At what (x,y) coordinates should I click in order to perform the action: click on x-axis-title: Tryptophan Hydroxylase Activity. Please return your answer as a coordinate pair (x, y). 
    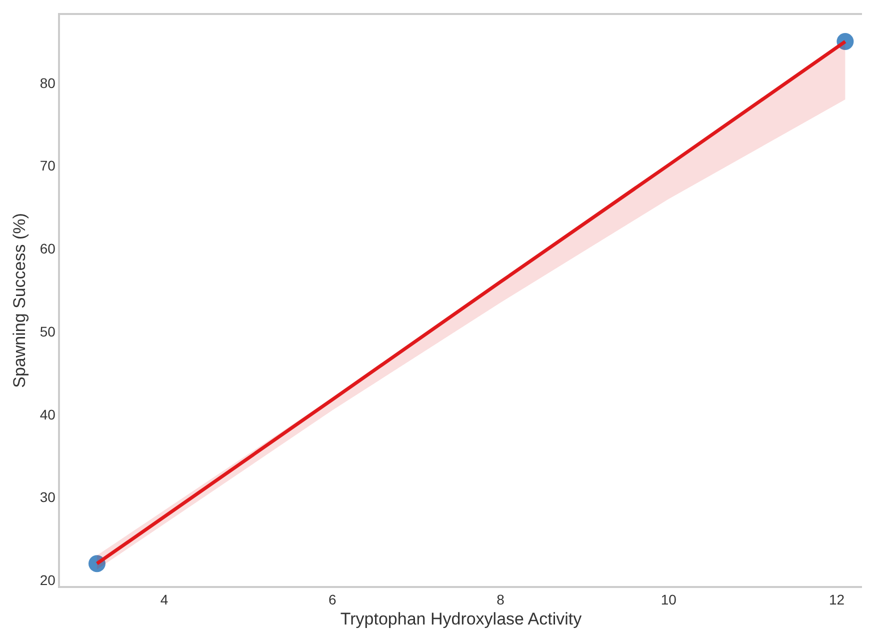
    Looking at the image, I should click on (461, 618).